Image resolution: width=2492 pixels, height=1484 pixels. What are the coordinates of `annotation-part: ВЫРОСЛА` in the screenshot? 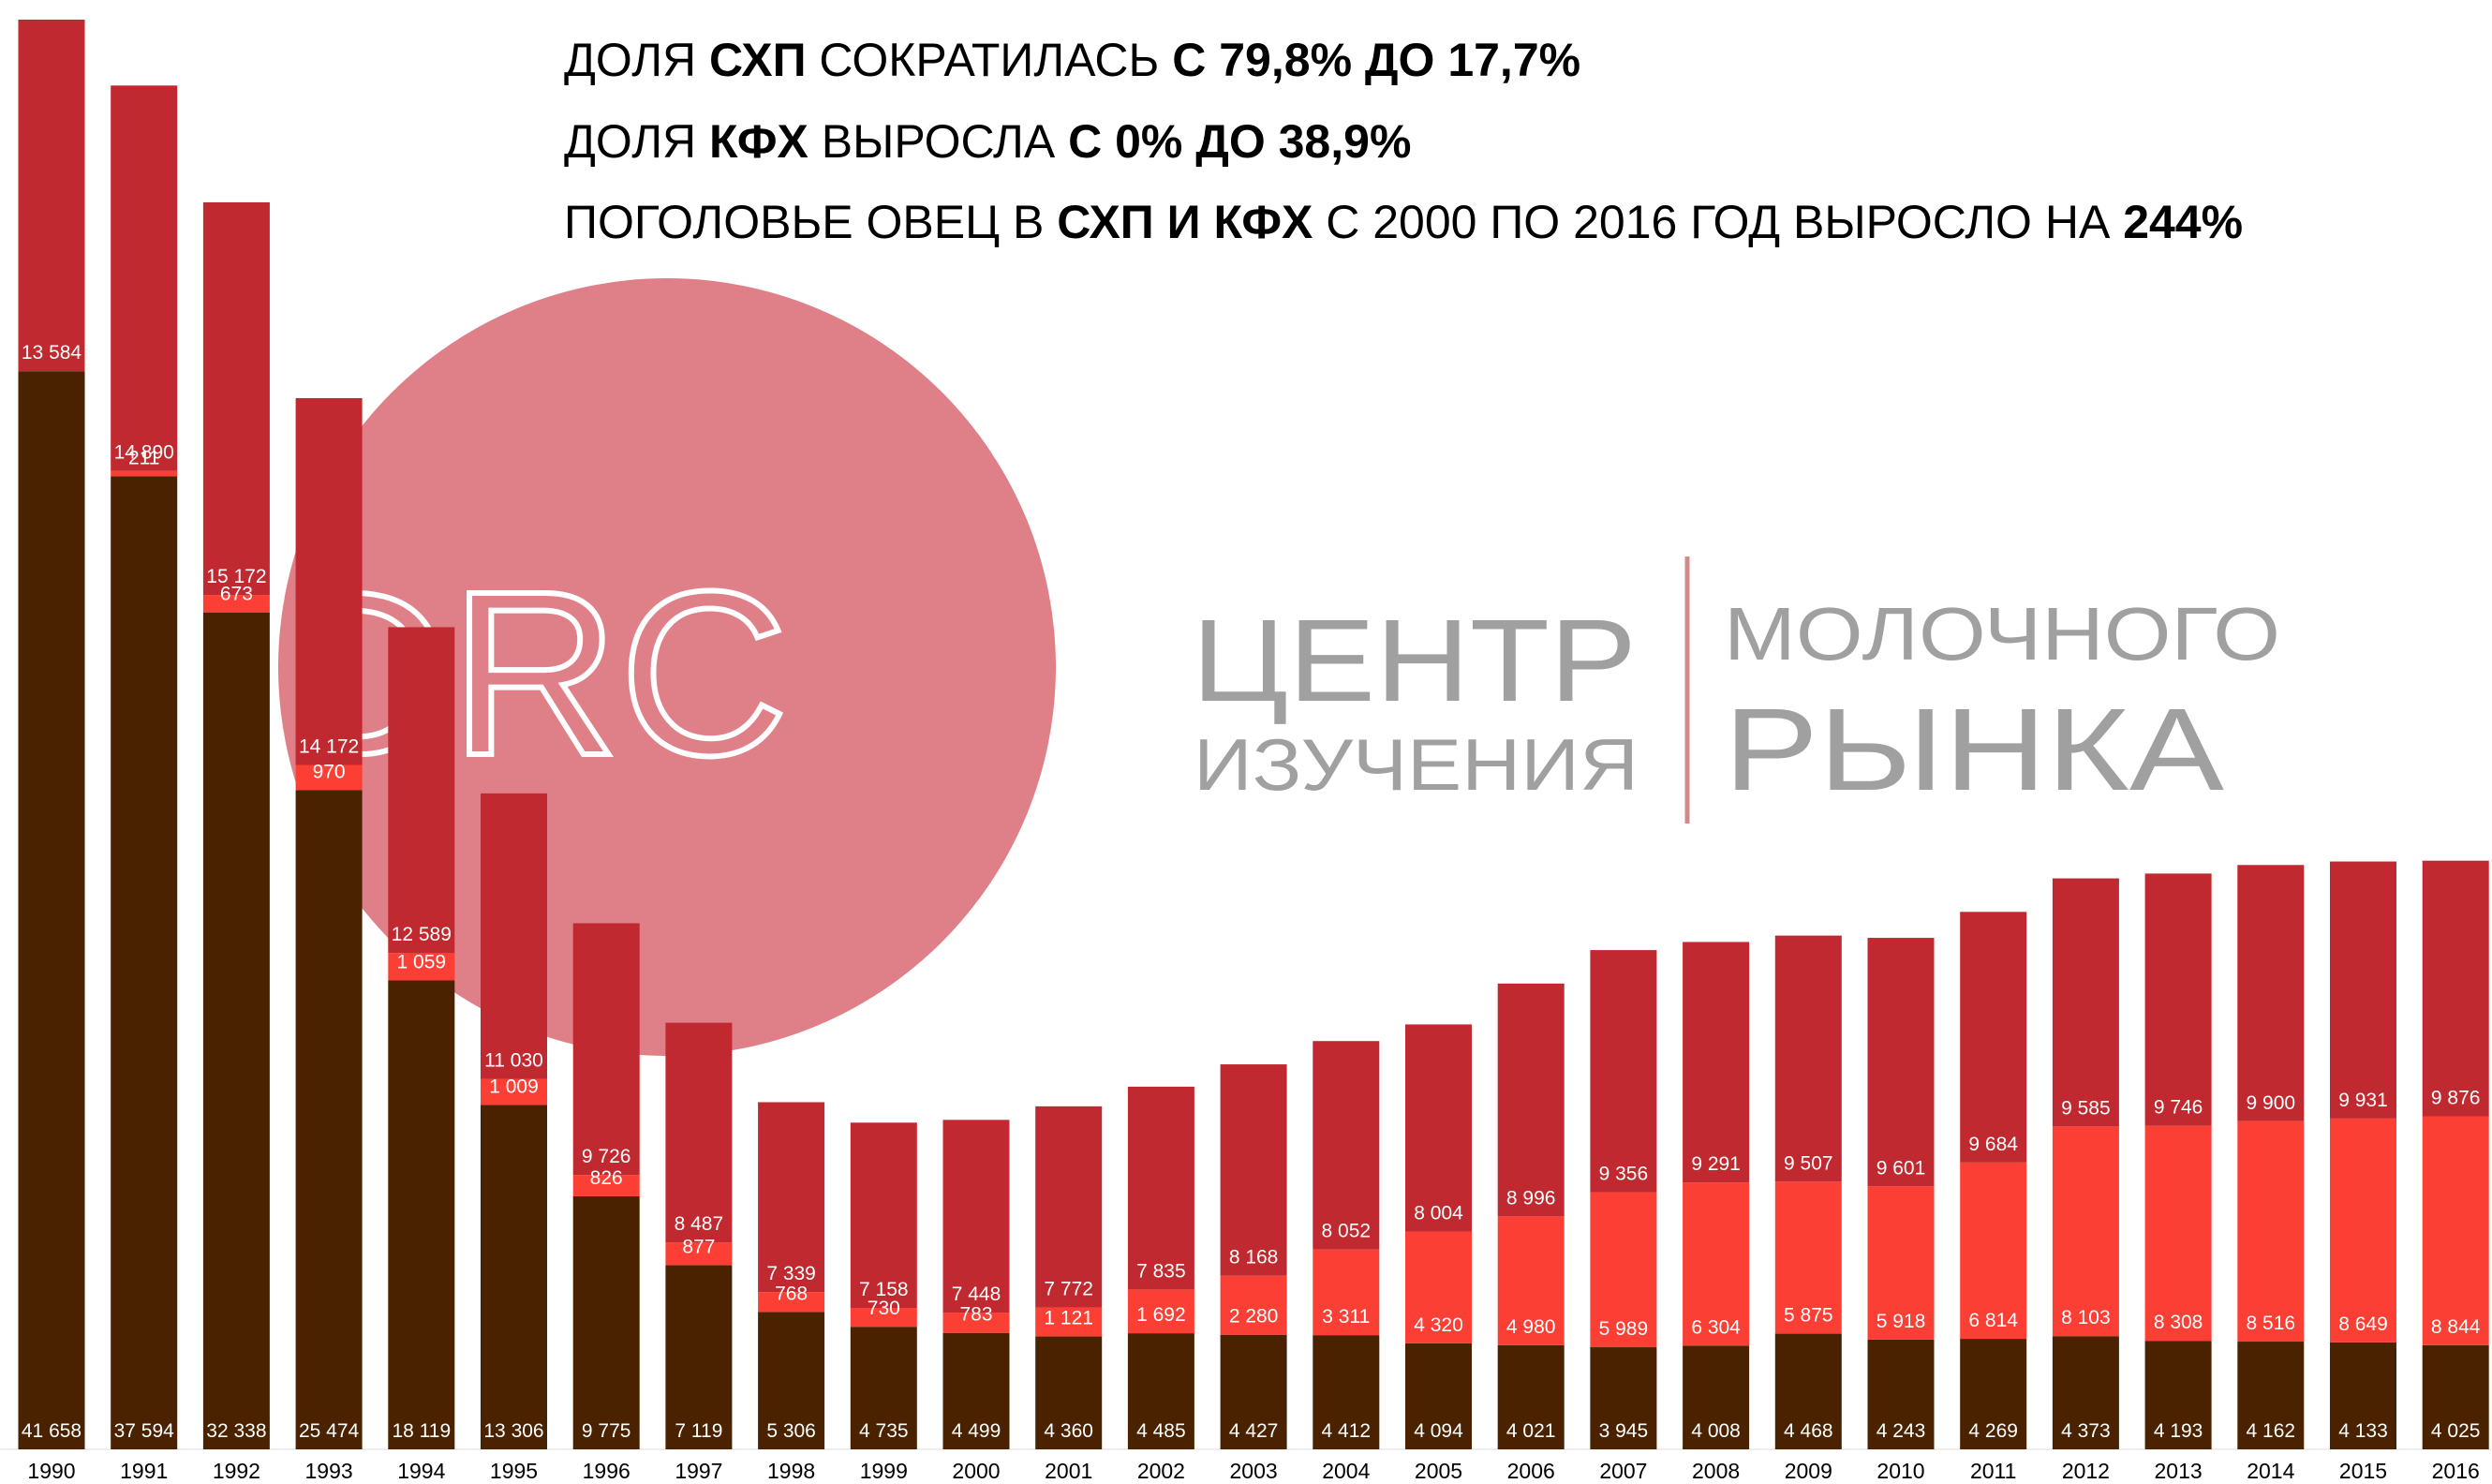 It's located at (938, 141).